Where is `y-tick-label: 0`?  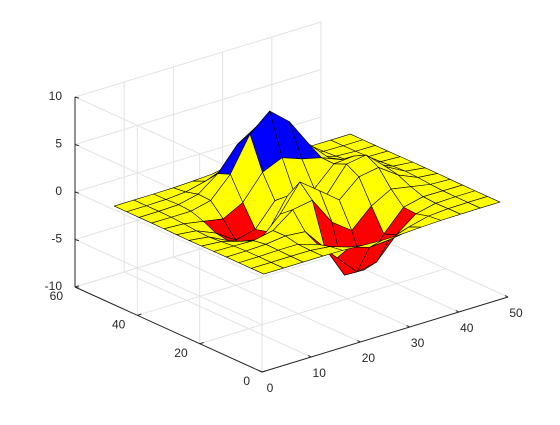 y-tick-label: 0 is located at coordinates (246, 381).